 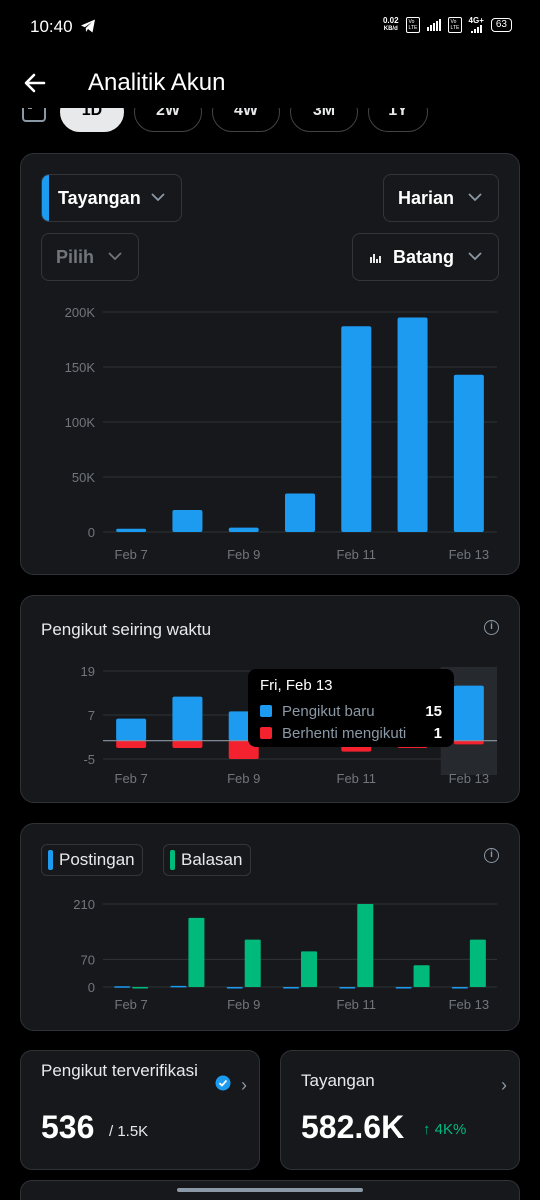 What do you see at coordinates (426, 197) in the screenshot?
I see `period-dropdown-label: Harian` at bounding box center [426, 197].